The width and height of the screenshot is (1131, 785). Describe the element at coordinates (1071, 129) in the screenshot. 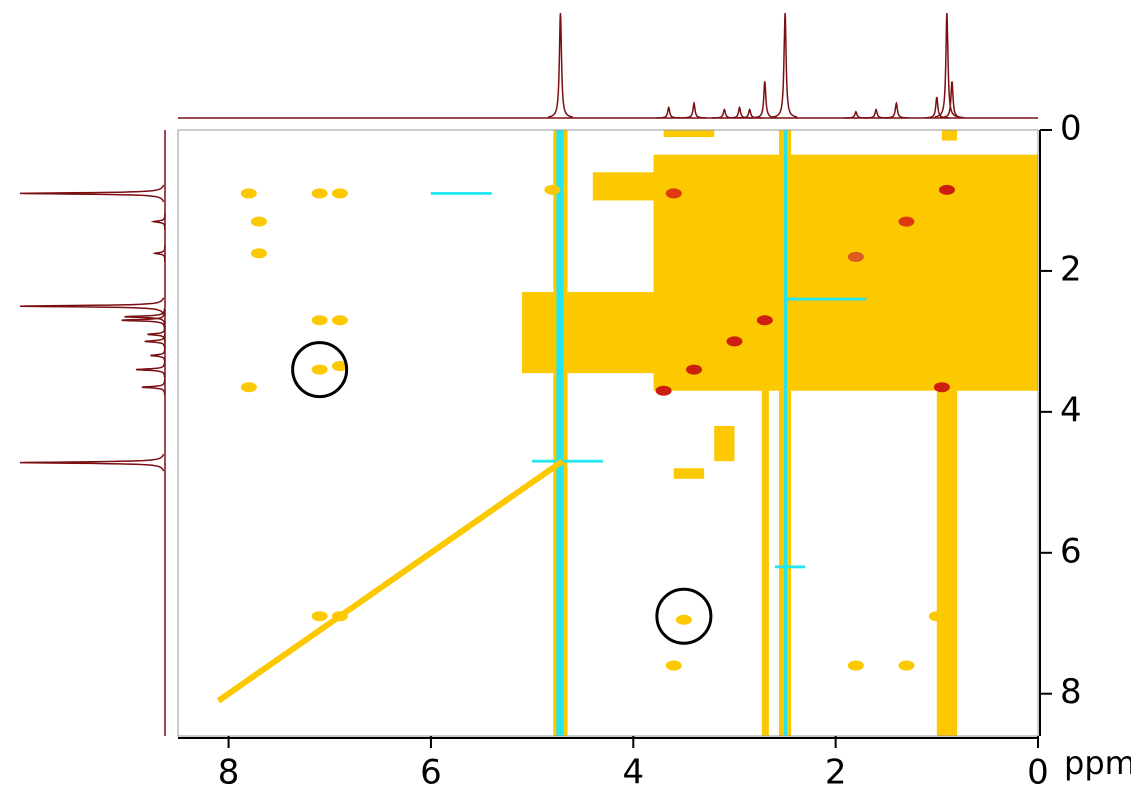

I see `y-tick-label: 0` at that location.